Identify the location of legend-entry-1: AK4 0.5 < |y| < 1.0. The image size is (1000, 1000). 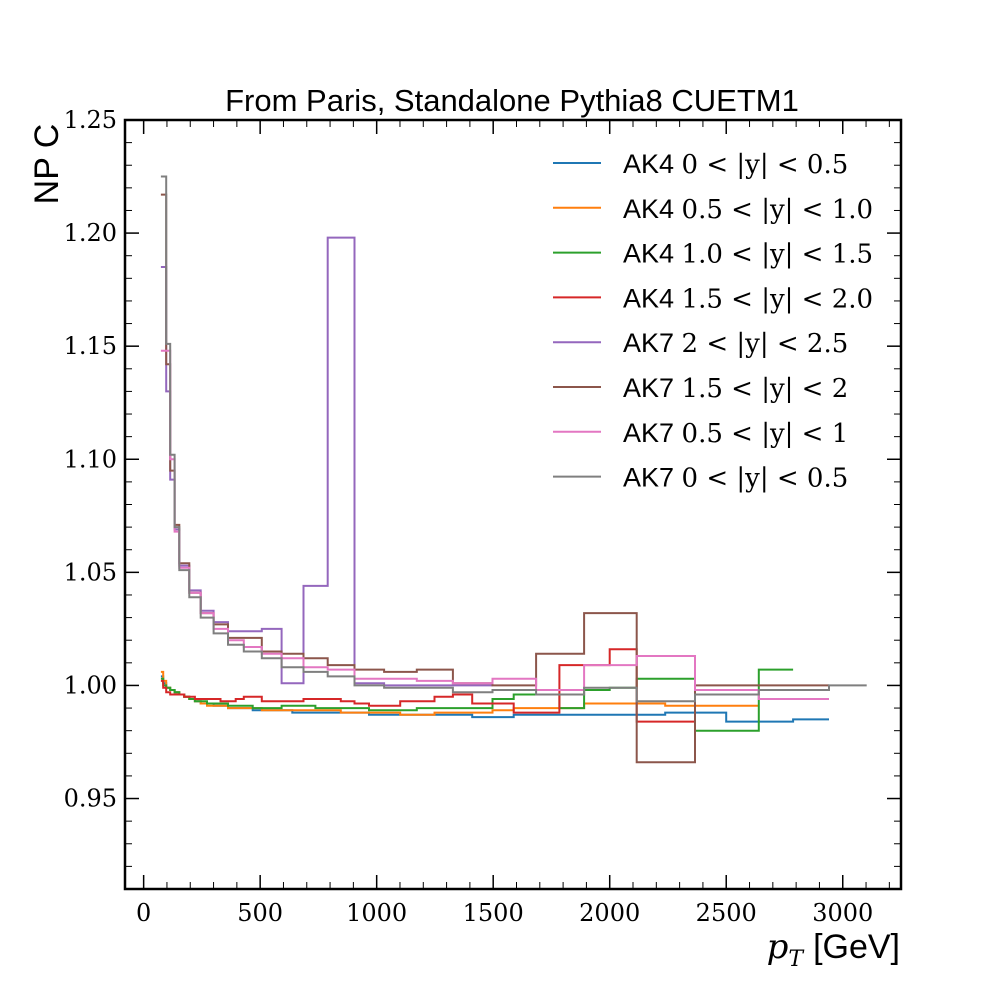
(748, 209).